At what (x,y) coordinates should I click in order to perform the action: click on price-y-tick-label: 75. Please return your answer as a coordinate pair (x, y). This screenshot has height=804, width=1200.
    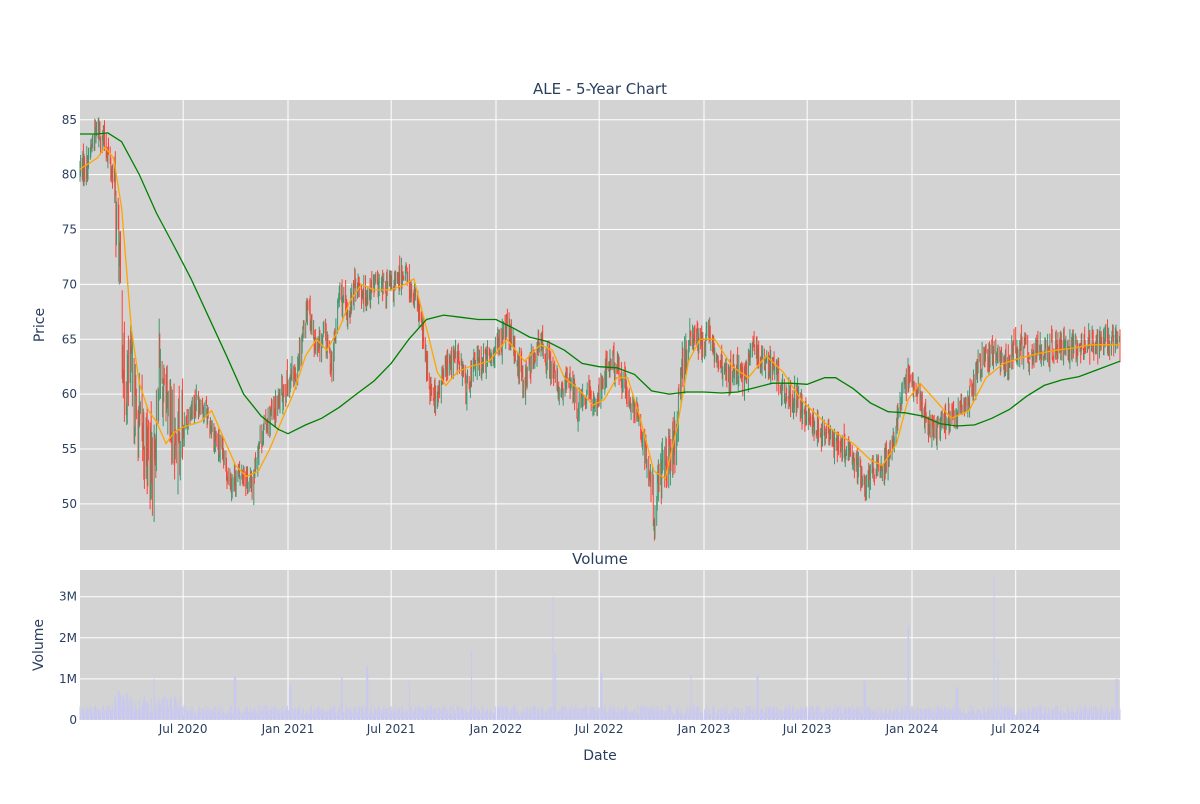
    Looking at the image, I should click on (69, 230).